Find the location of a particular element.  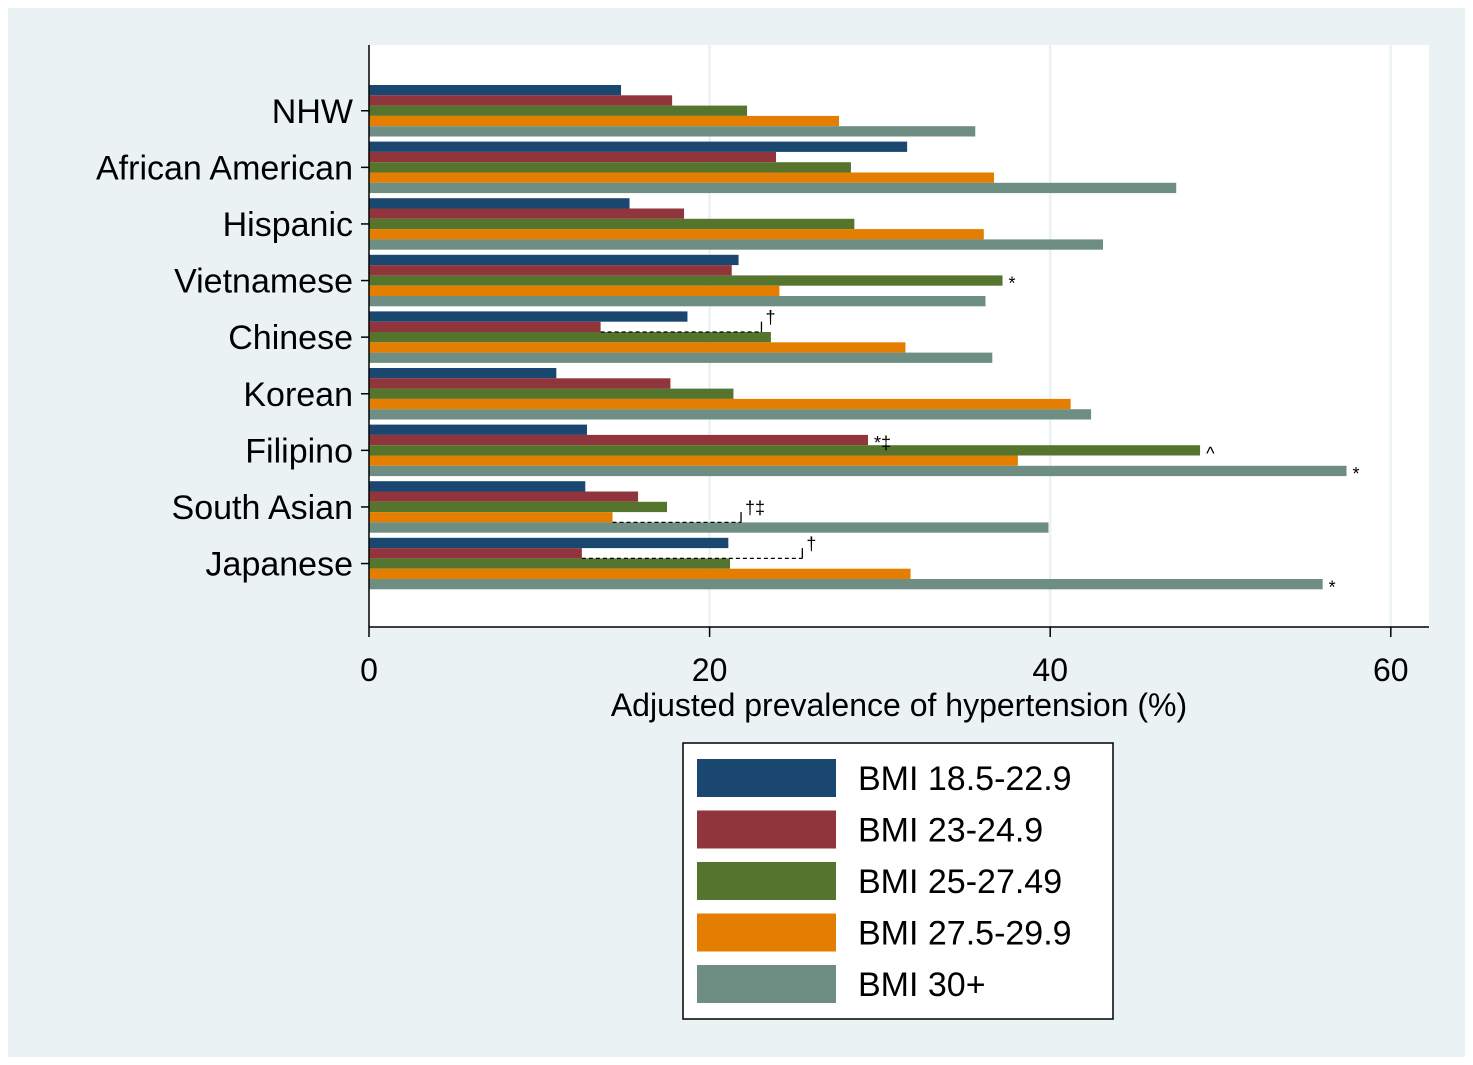

category-label: Korean is located at coordinates (298, 395).